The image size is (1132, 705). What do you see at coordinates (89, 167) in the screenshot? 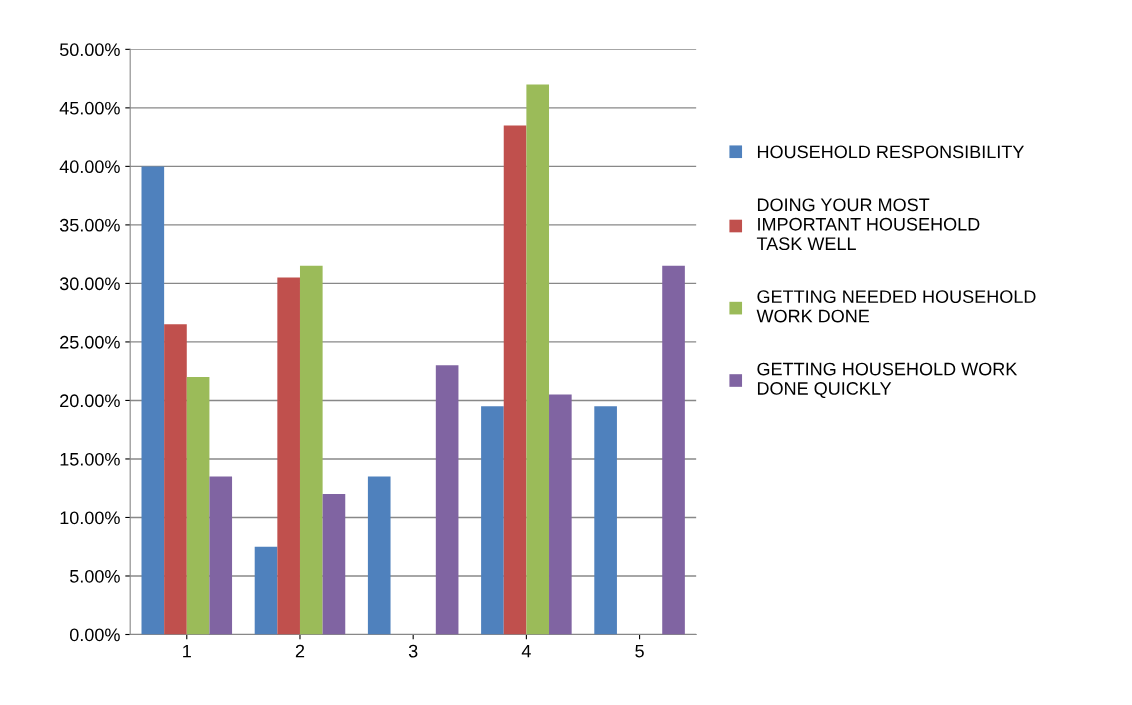
I see `y-tick-label: 40.00%` at bounding box center [89, 167].